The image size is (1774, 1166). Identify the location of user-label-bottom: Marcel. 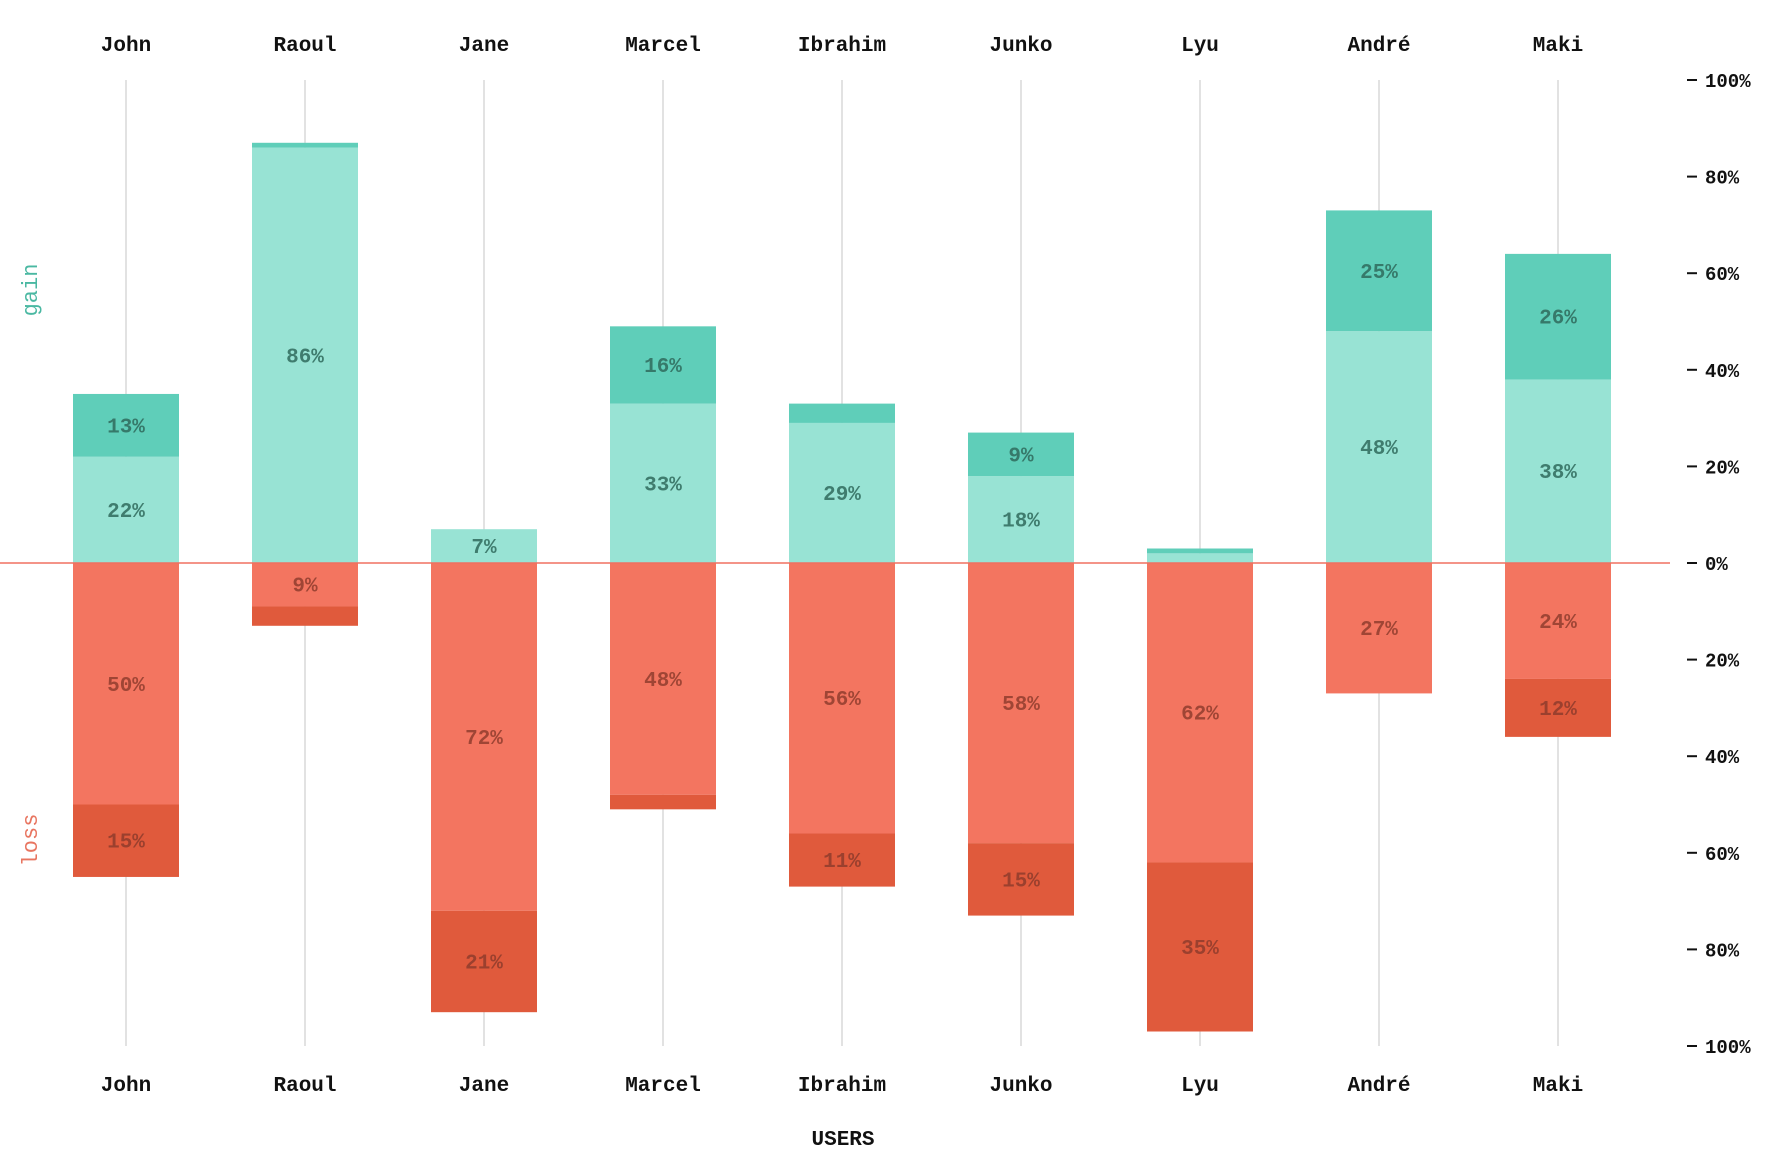
(663, 1086).